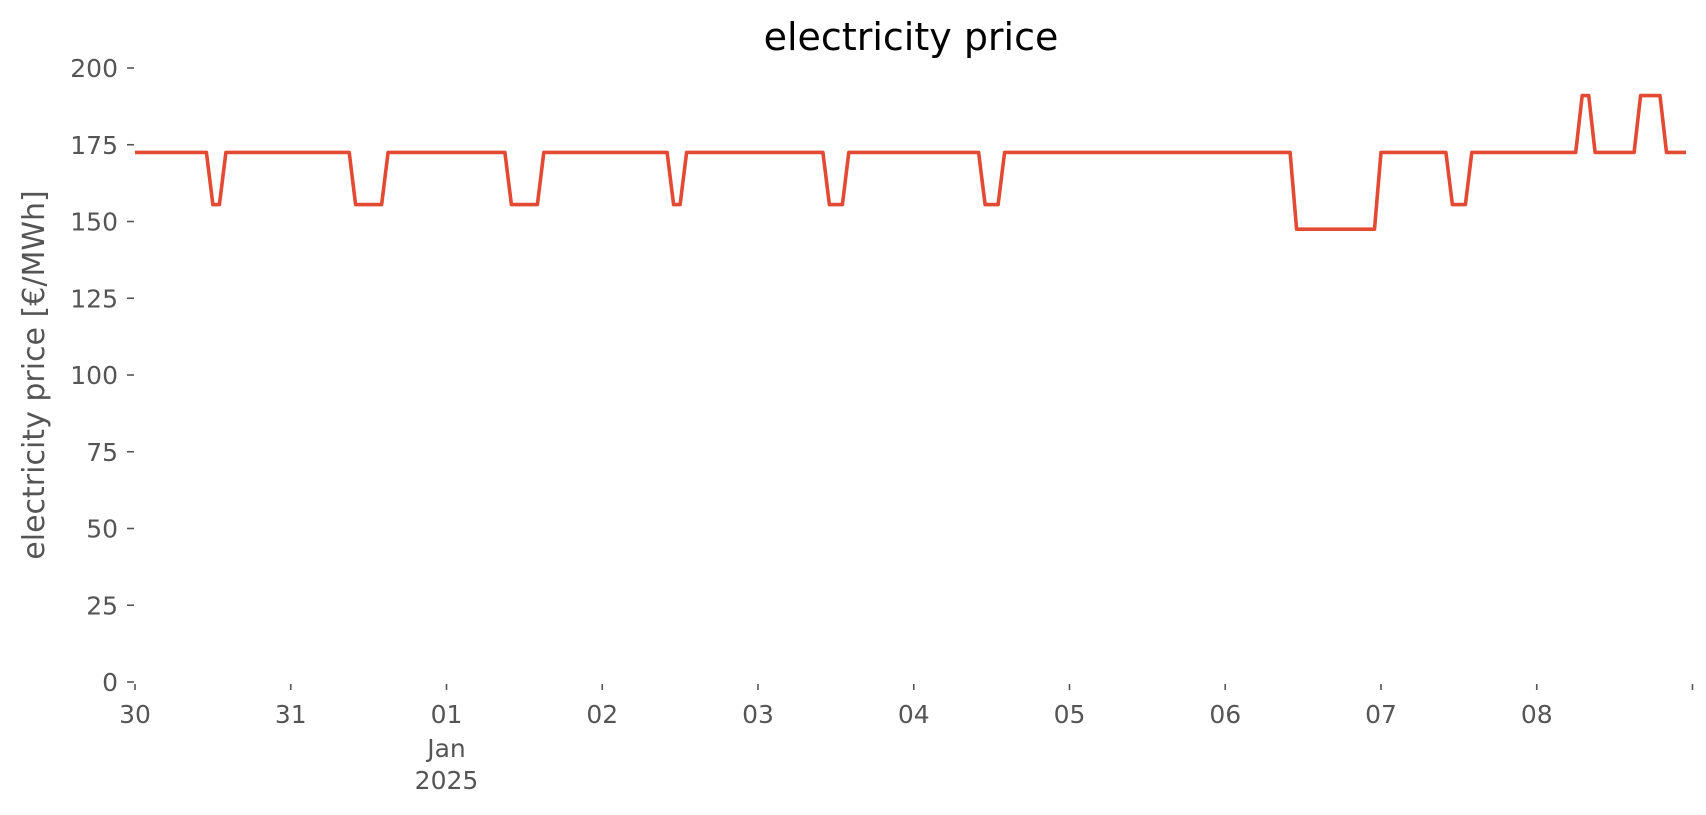 The height and width of the screenshot is (815, 1706). I want to click on y-tick-label: 100, so click(94, 375).